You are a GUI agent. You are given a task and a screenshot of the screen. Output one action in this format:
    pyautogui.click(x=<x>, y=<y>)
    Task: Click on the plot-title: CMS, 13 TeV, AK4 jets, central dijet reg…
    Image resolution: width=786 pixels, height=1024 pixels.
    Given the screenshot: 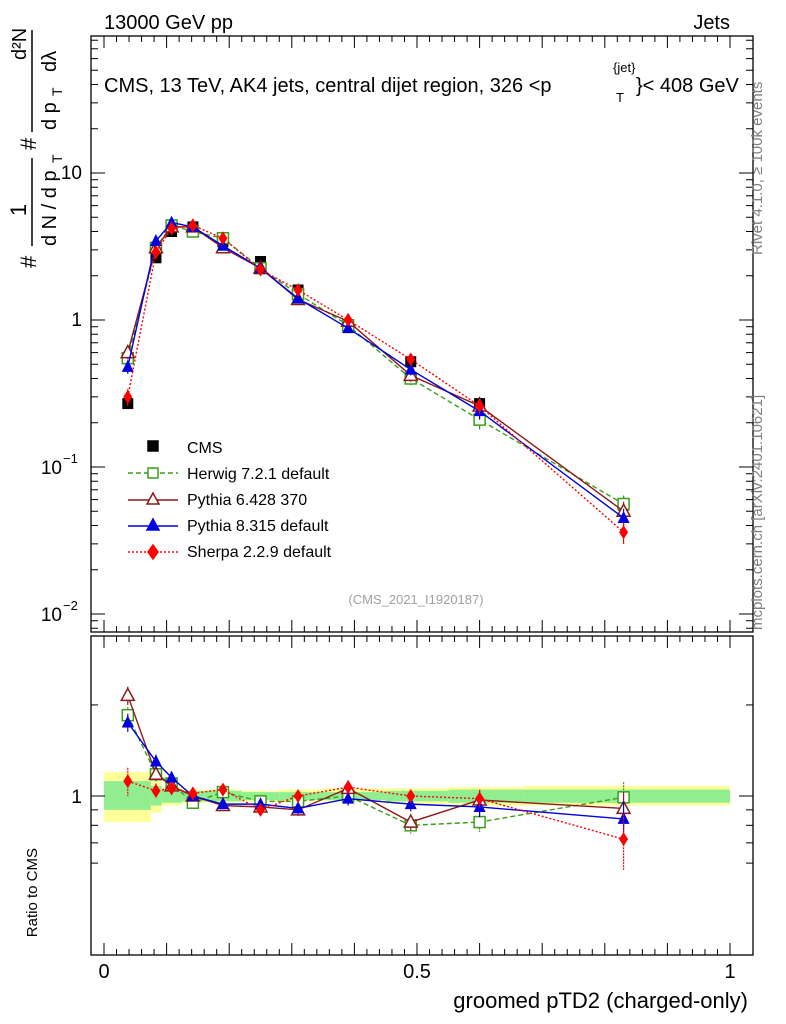 What is the action you would take?
    pyautogui.click(x=422, y=82)
    